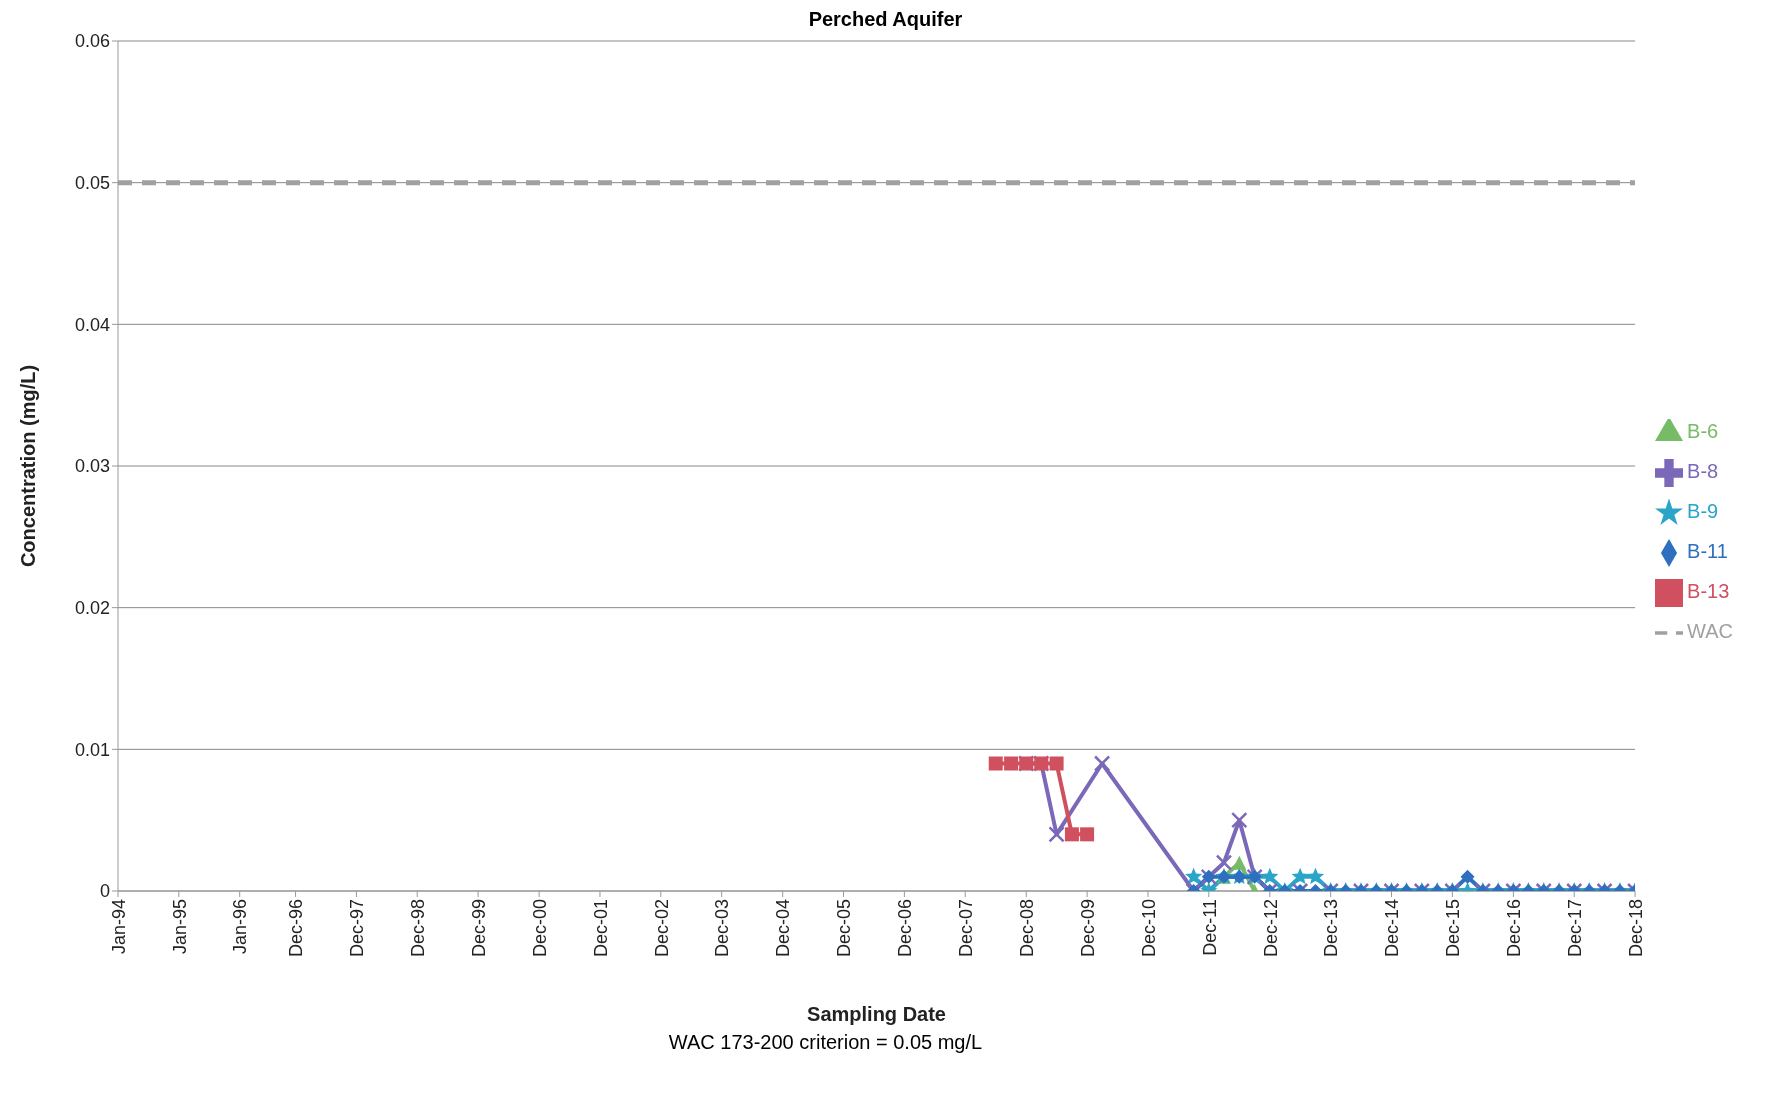 The width and height of the screenshot is (1771, 1117). I want to click on chart-title: Perched Aquifer, so click(885, 19).